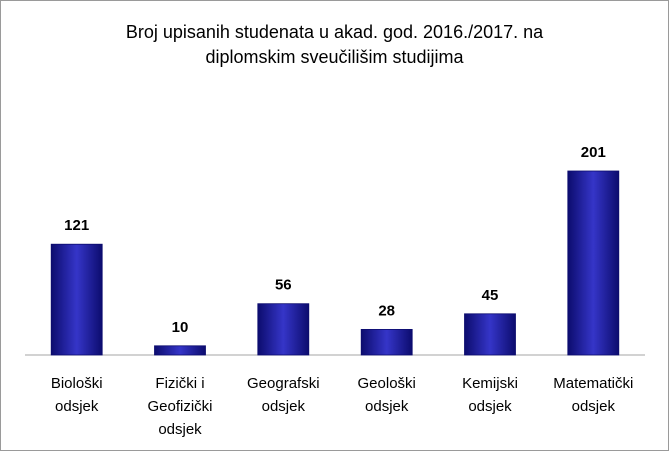  I want to click on category-label: Geološki odsjek, so click(387, 395).